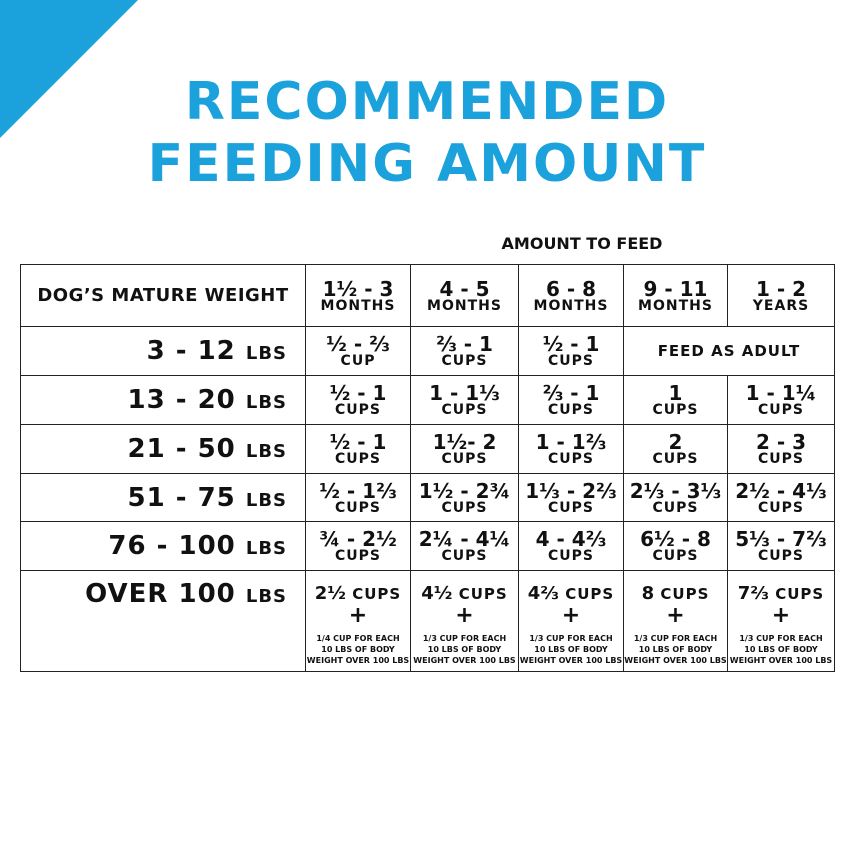 The image size is (854, 854). Describe the element at coordinates (675, 539) in the screenshot. I see `amount: 6½ - 8` at that location.